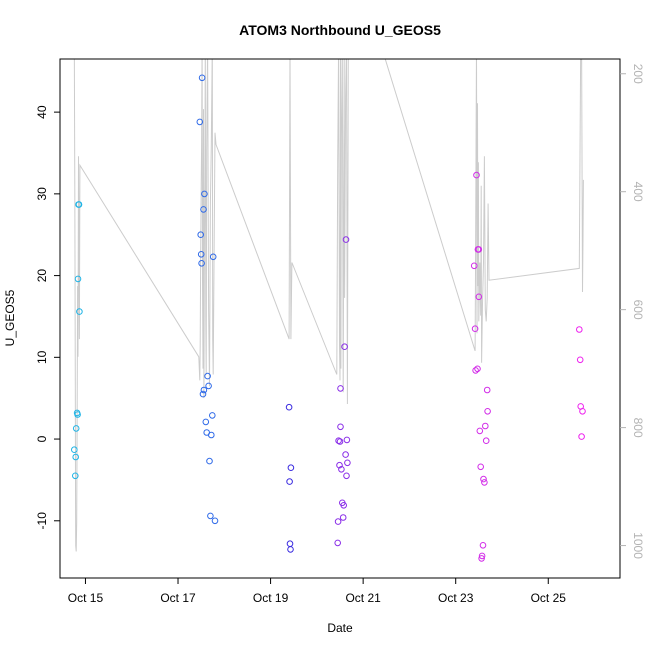 The height and width of the screenshot is (650, 650). What do you see at coordinates (42, 112) in the screenshot?
I see `y-tick-label: 40` at bounding box center [42, 112].